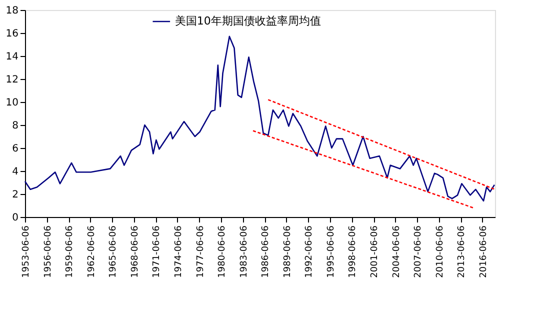 Image resolution: width=548 pixels, height=320 pixels. Describe the element at coordinates (397, 251) in the screenshot. I see `x-tick-label: 2004-06-06` at that location.